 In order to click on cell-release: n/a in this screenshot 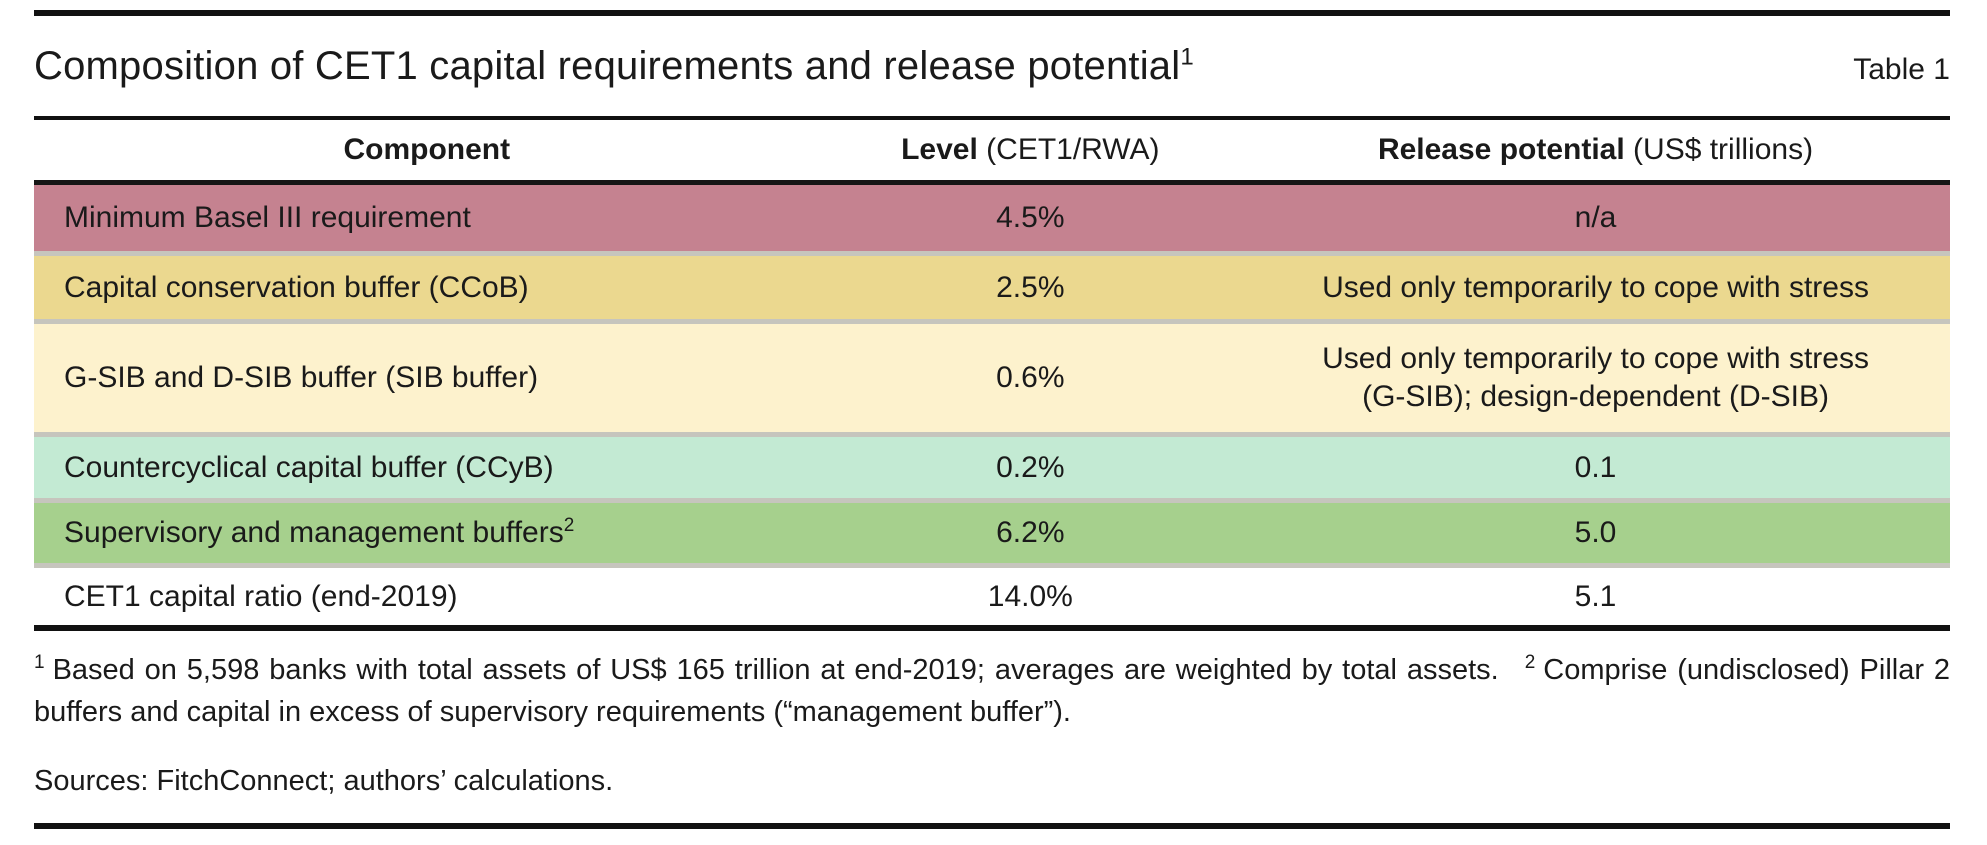, I will do `click(1595, 217)`.